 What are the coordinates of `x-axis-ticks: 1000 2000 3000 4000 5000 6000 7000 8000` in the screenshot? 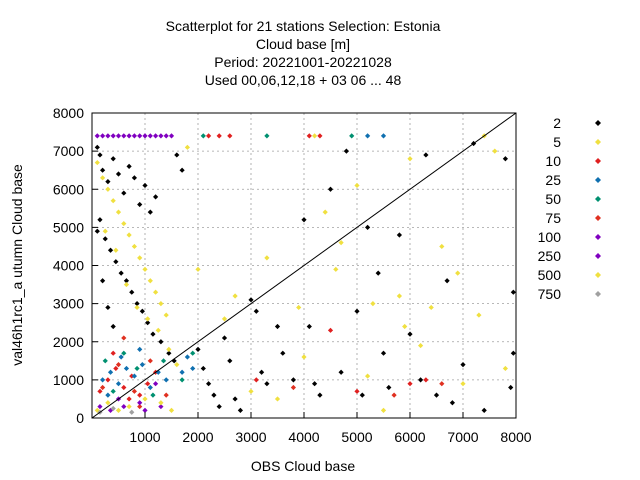 It's located at (330, 428).